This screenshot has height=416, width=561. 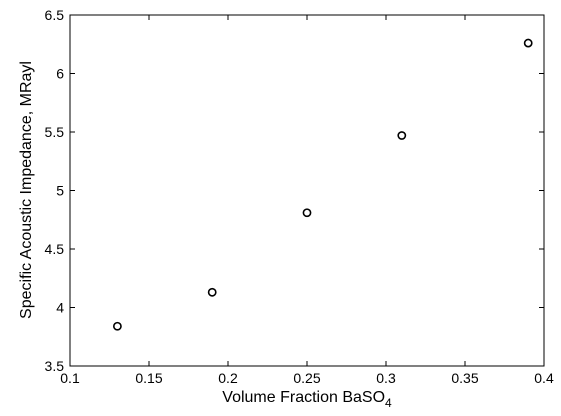 I want to click on x-axis-label: Volume Fraction BaSO4, so click(x=307, y=399).